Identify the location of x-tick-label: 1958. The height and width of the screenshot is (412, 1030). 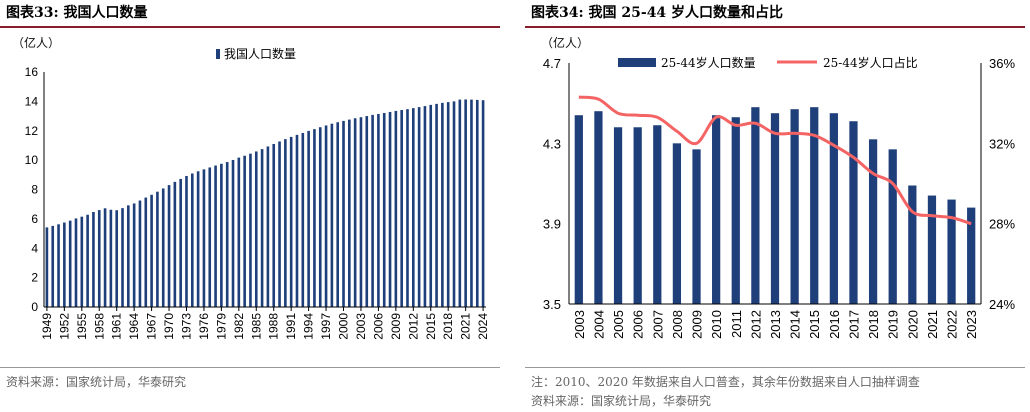
(99, 326).